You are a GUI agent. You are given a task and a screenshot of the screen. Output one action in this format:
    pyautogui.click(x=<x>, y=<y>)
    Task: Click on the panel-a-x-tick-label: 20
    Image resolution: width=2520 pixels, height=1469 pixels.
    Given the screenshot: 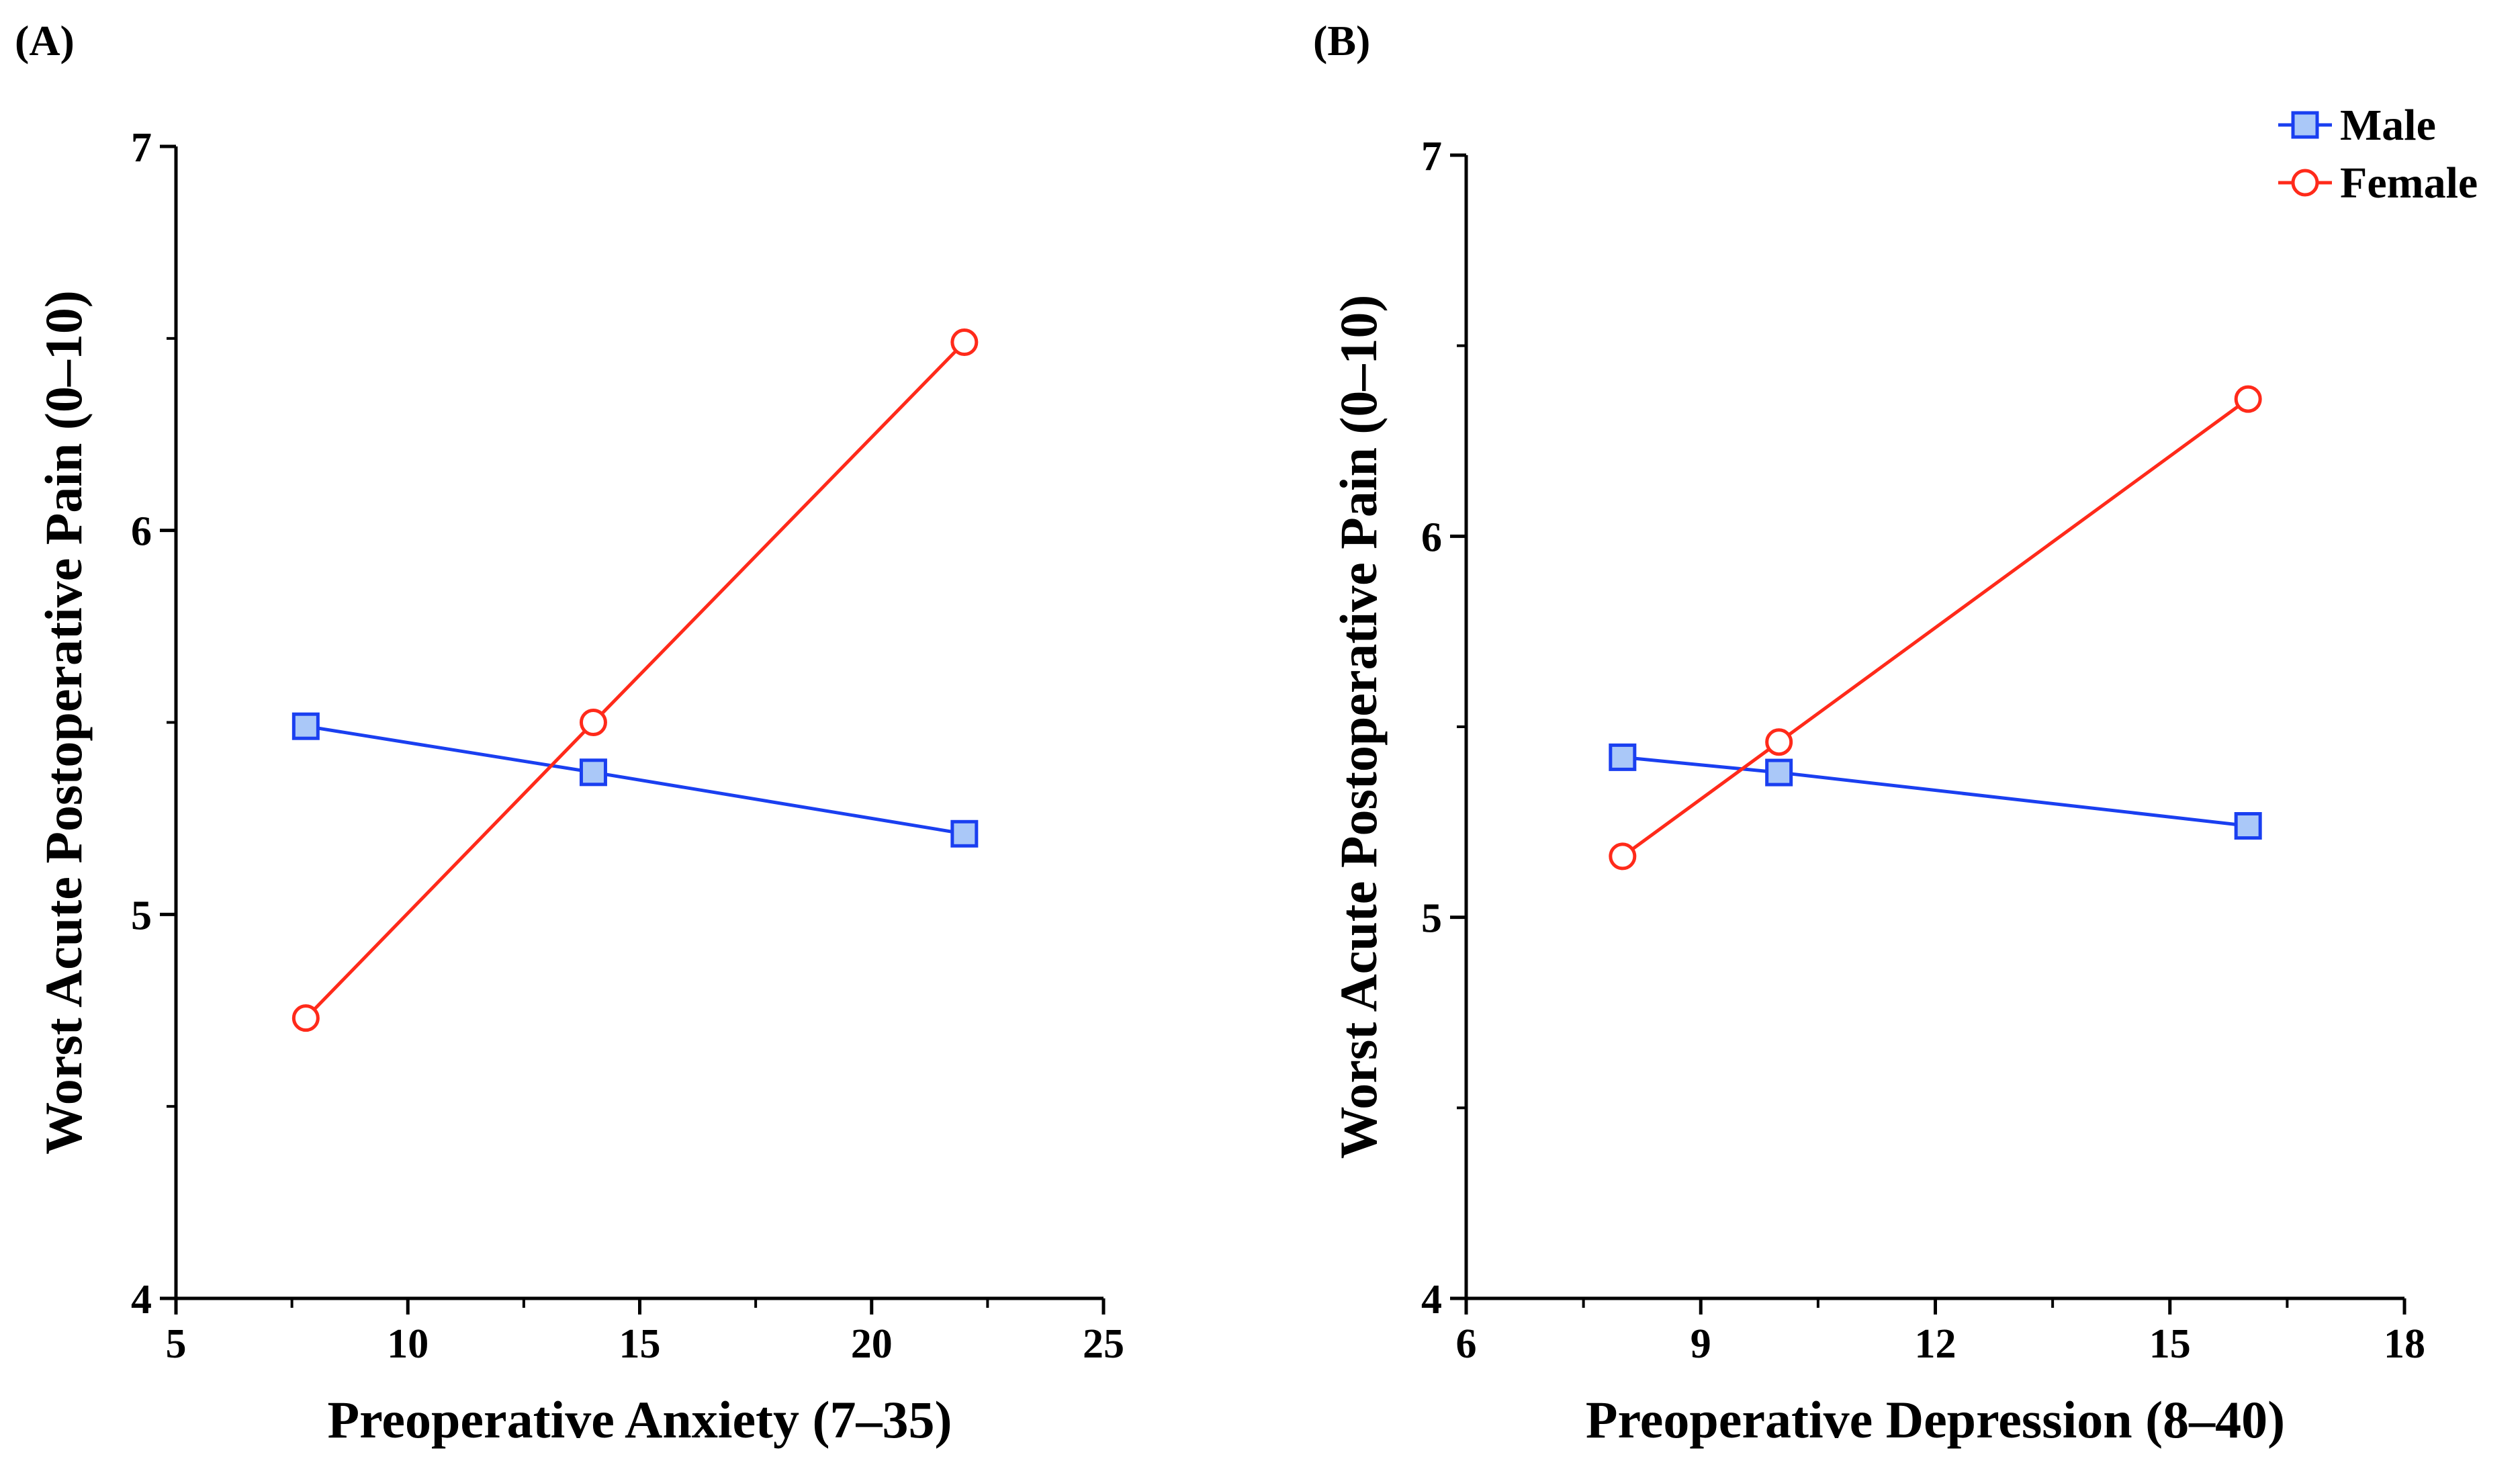 What is the action you would take?
    pyautogui.click(x=872, y=1344)
    